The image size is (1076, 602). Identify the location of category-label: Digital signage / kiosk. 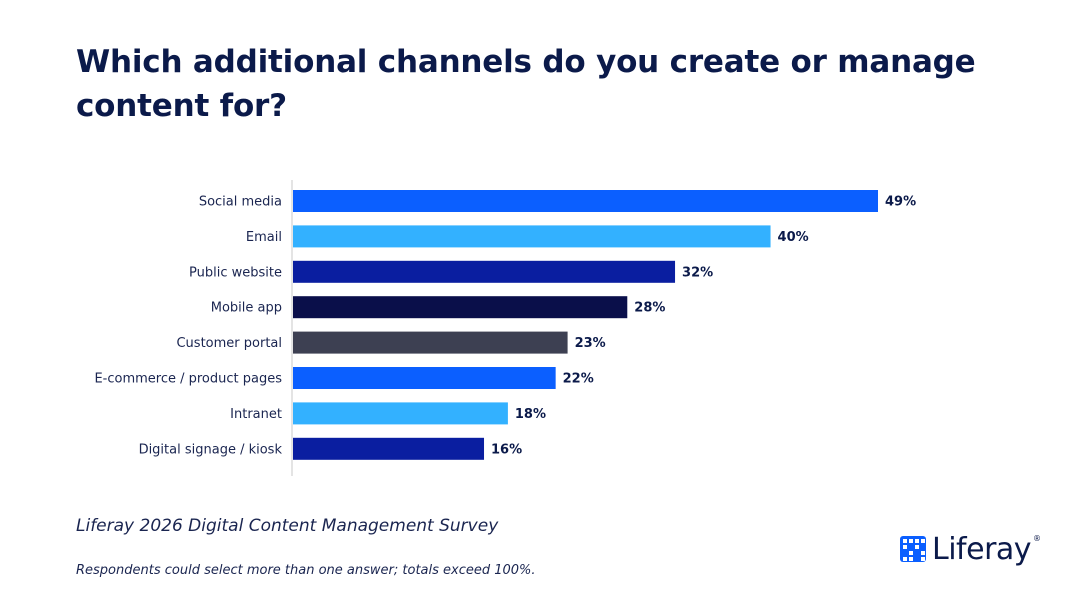
(211, 449).